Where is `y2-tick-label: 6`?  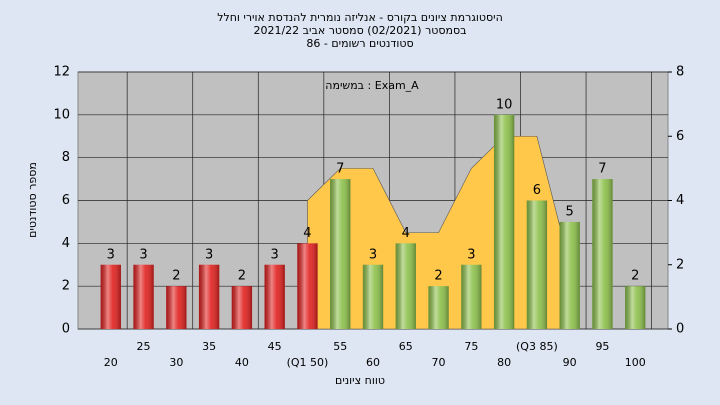 y2-tick-label: 6 is located at coordinates (680, 136).